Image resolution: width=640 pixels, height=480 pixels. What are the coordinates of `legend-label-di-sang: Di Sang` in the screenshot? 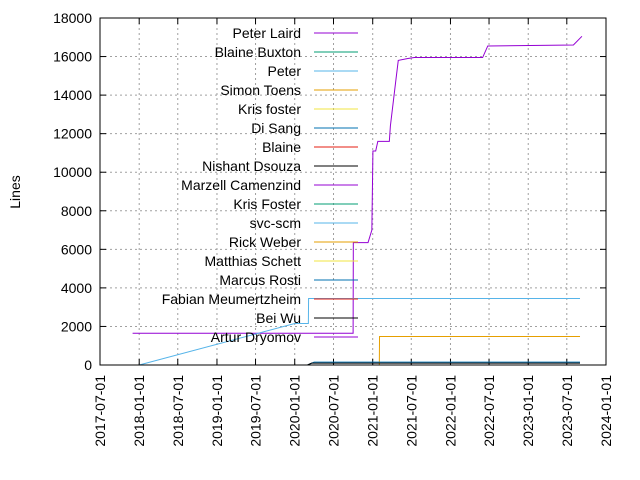 It's located at (276, 128).